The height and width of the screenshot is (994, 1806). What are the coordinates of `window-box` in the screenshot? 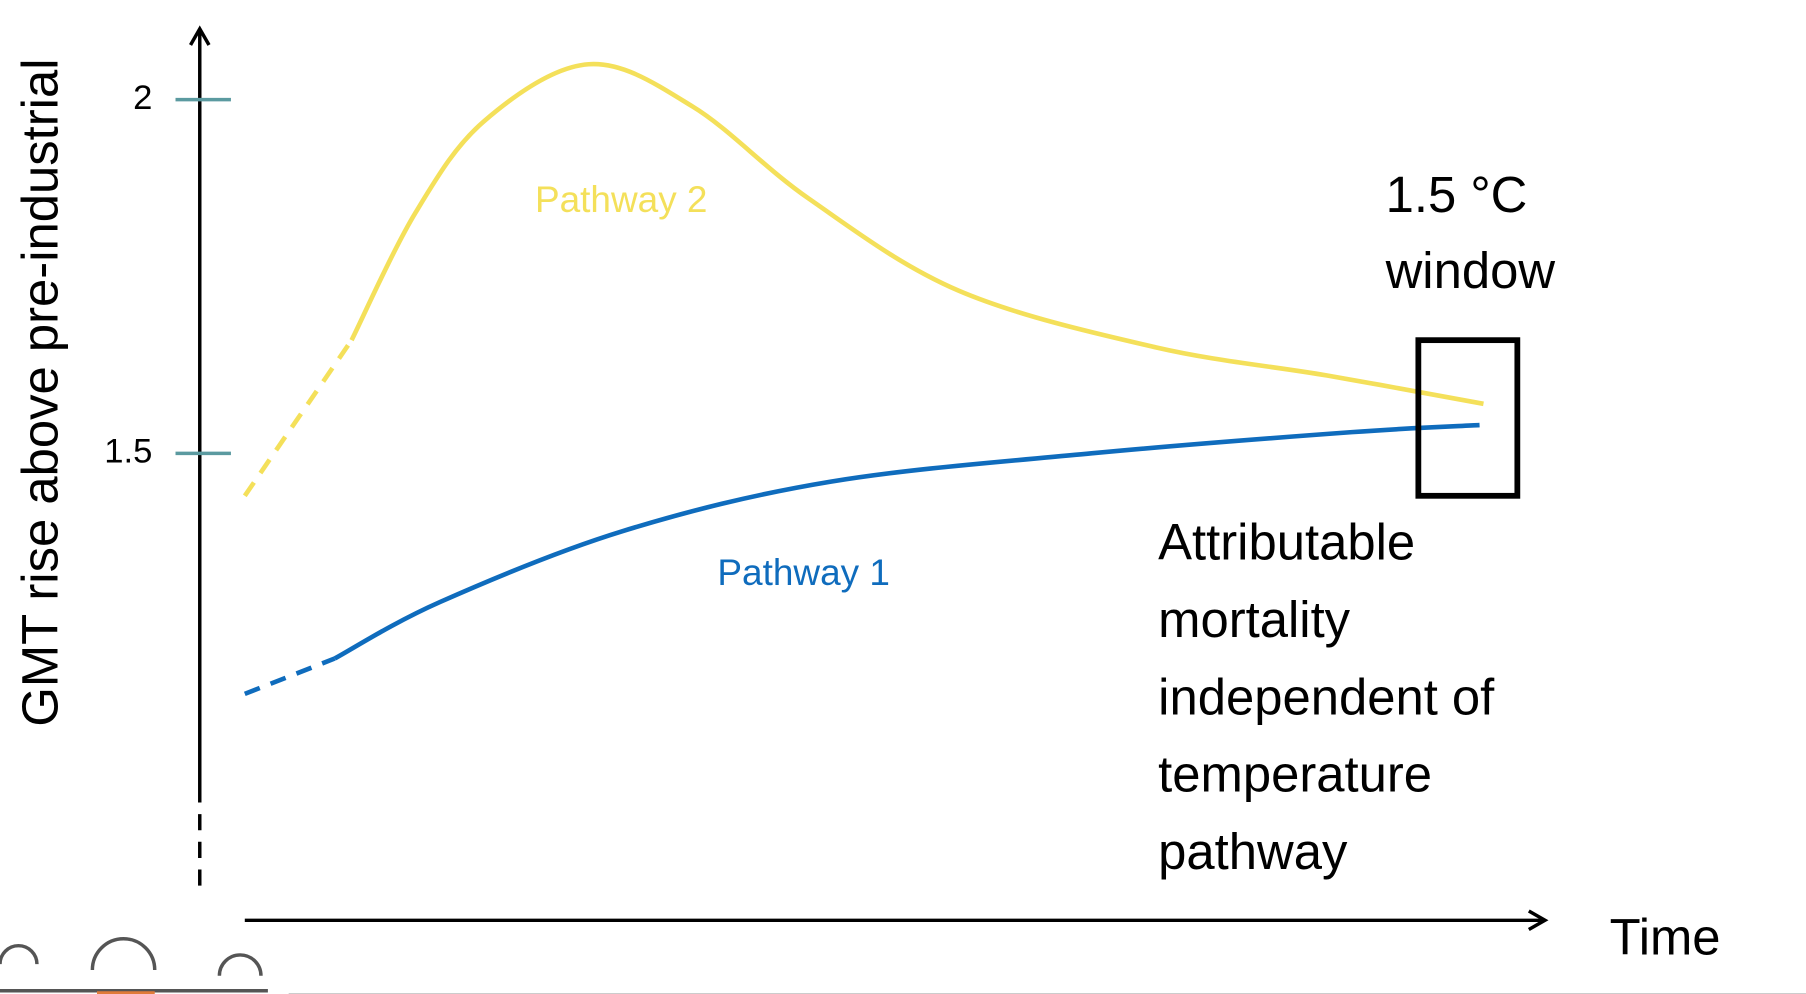 It's located at (1468, 418).